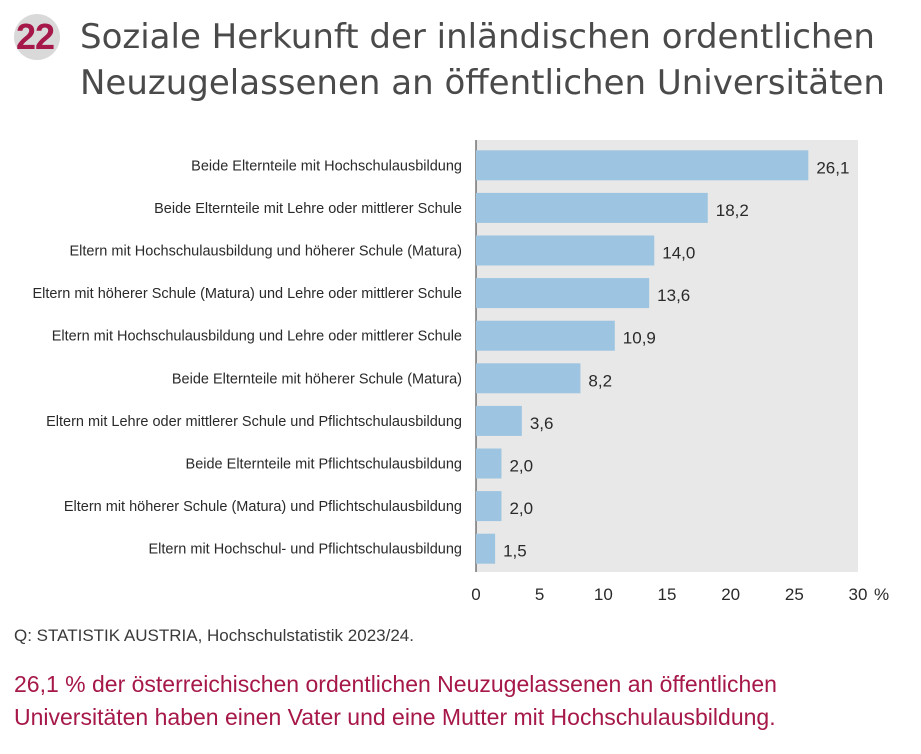 This screenshot has height=754, width=921. Describe the element at coordinates (881, 592) in the screenshot. I see `x-axis-unit: %` at that location.